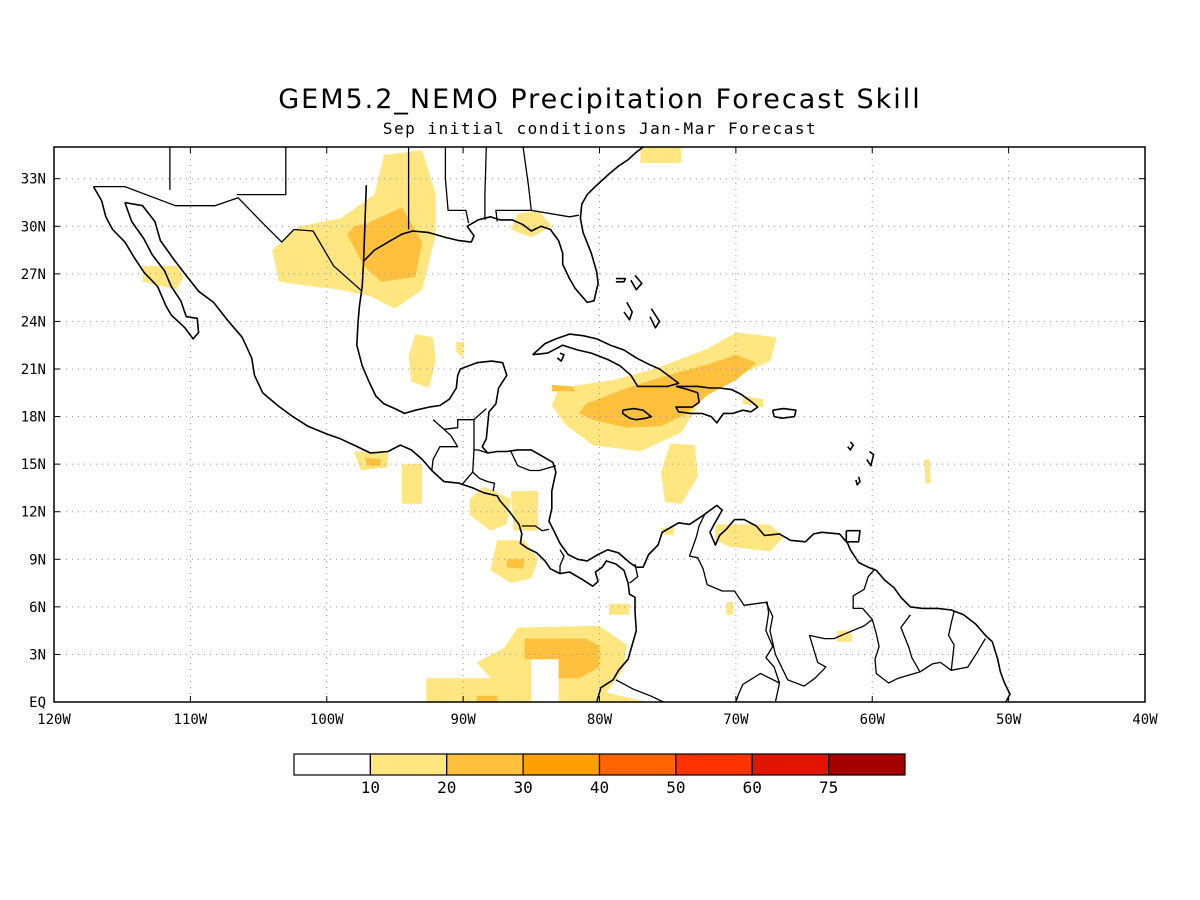 The image size is (1200, 900). I want to click on lon-tick-label: 90W, so click(463, 720).